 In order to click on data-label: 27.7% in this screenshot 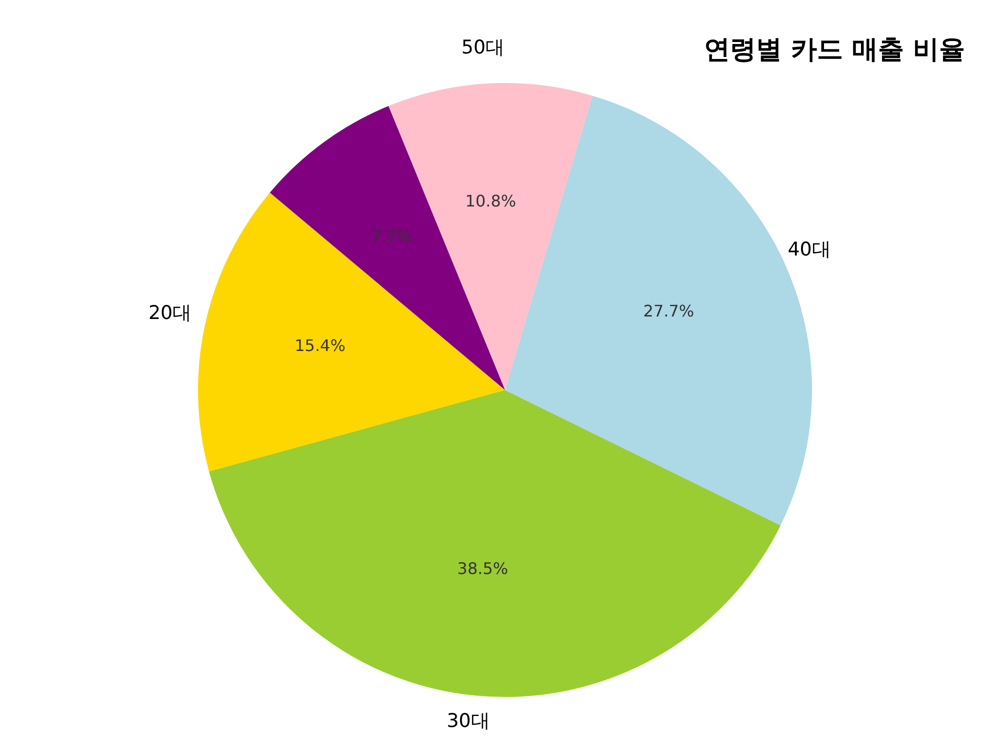, I will do `click(668, 311)`.